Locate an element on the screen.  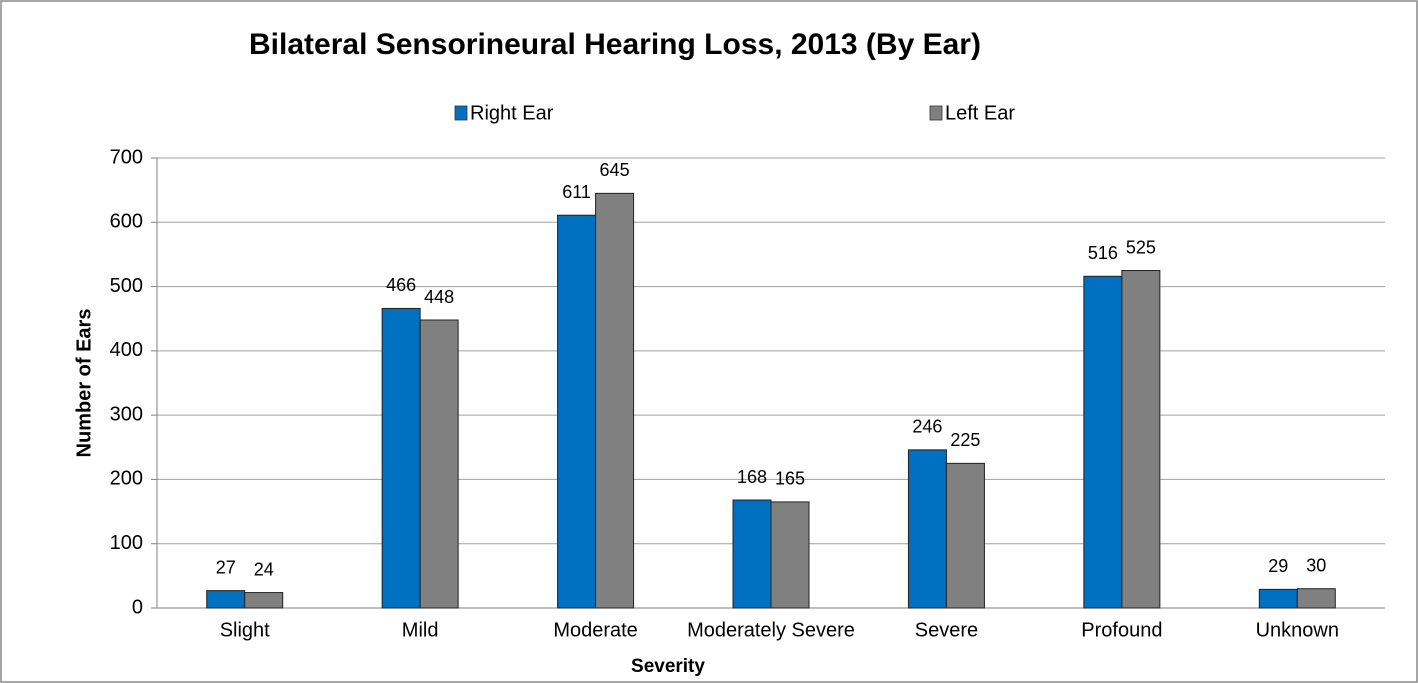
data-label: 24 is located at coordinates (264, 569).